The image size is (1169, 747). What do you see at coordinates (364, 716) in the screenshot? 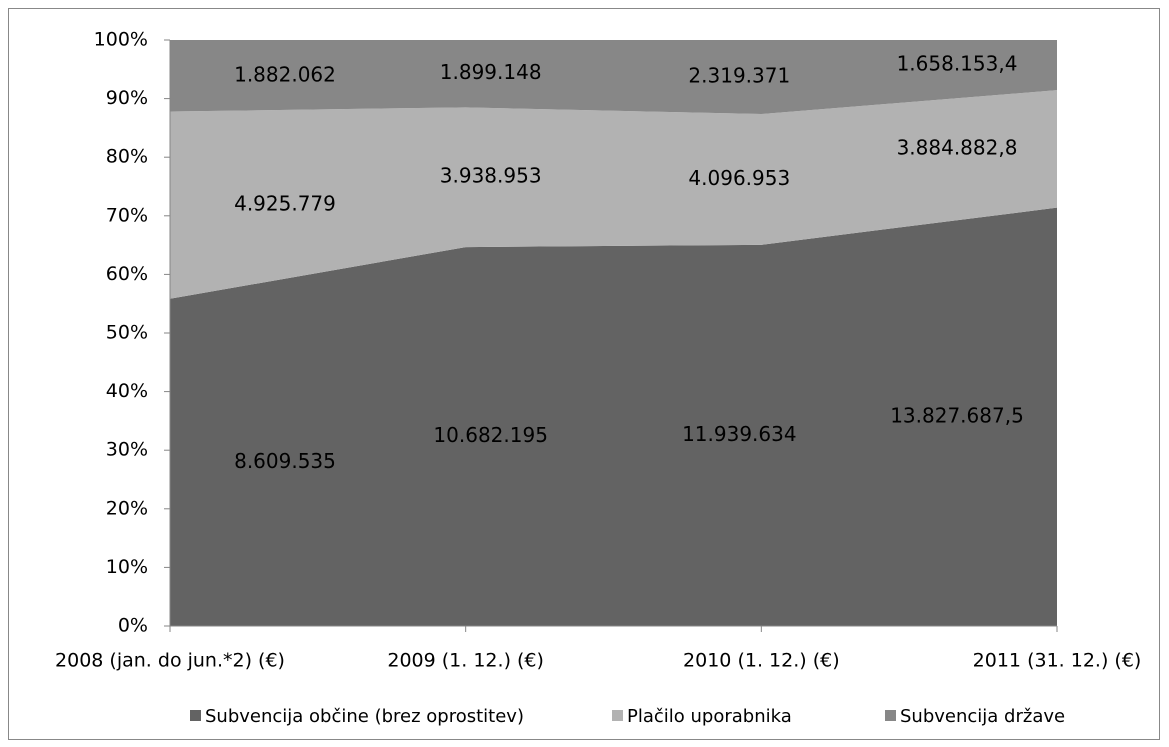
I see `legend-label: Subvencija občine (brez oprostitev)` at bounding box center [364, 716].